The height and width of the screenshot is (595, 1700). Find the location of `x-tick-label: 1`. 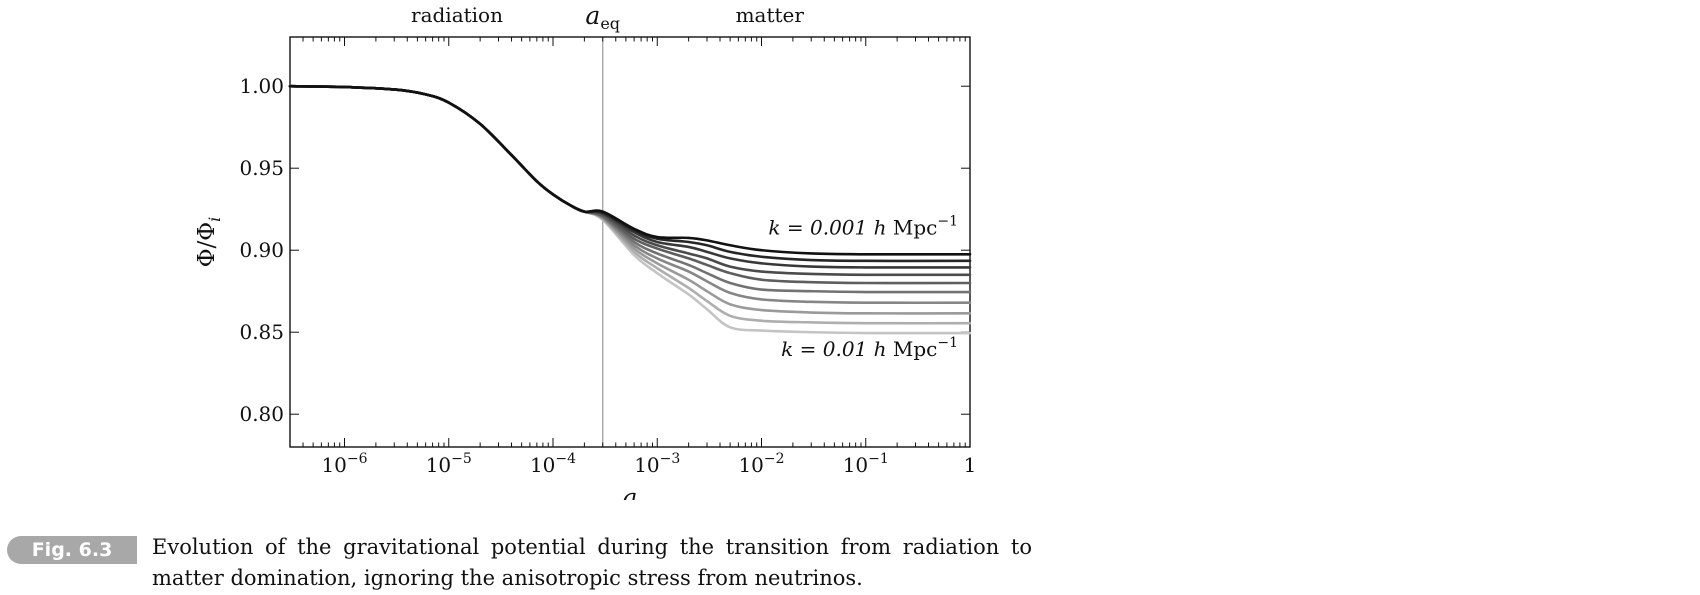

x-tick-label: 1 is located at coordinates (970, 465).